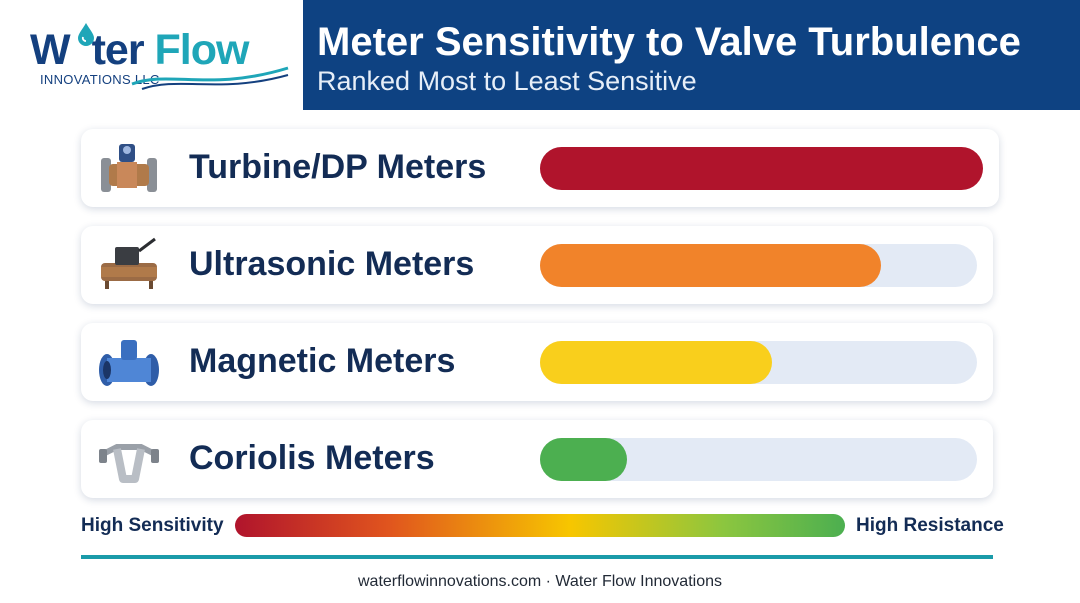  What do you see at coordinates (537, 459) in the screenshot?
I see `chart-row-card: Coriolis Meters` at bounding box center [537, 459].